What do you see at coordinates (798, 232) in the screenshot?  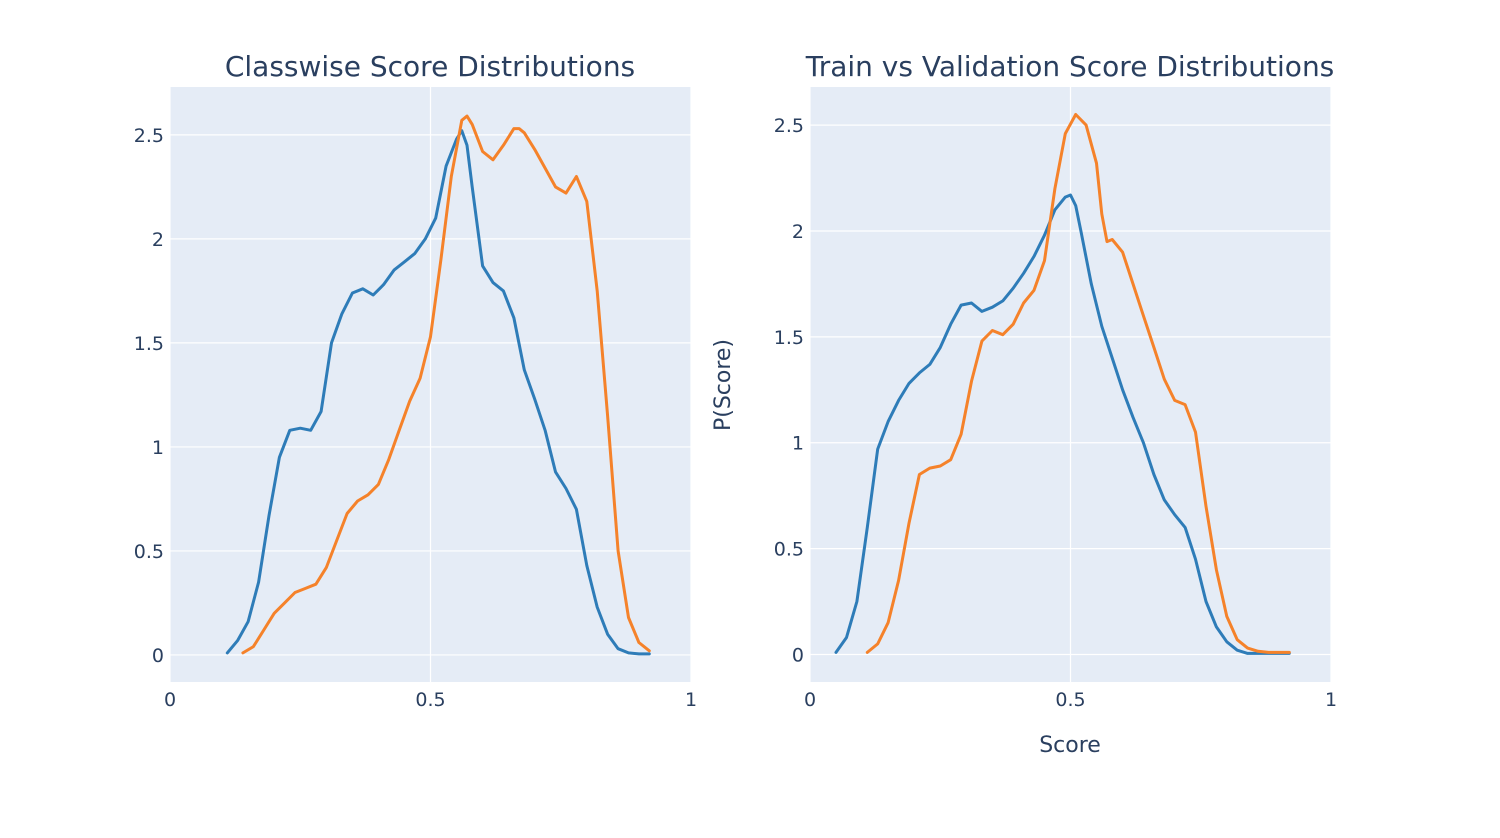 I see `right-y-tick-label: 2` at bounding box center [798, 232].